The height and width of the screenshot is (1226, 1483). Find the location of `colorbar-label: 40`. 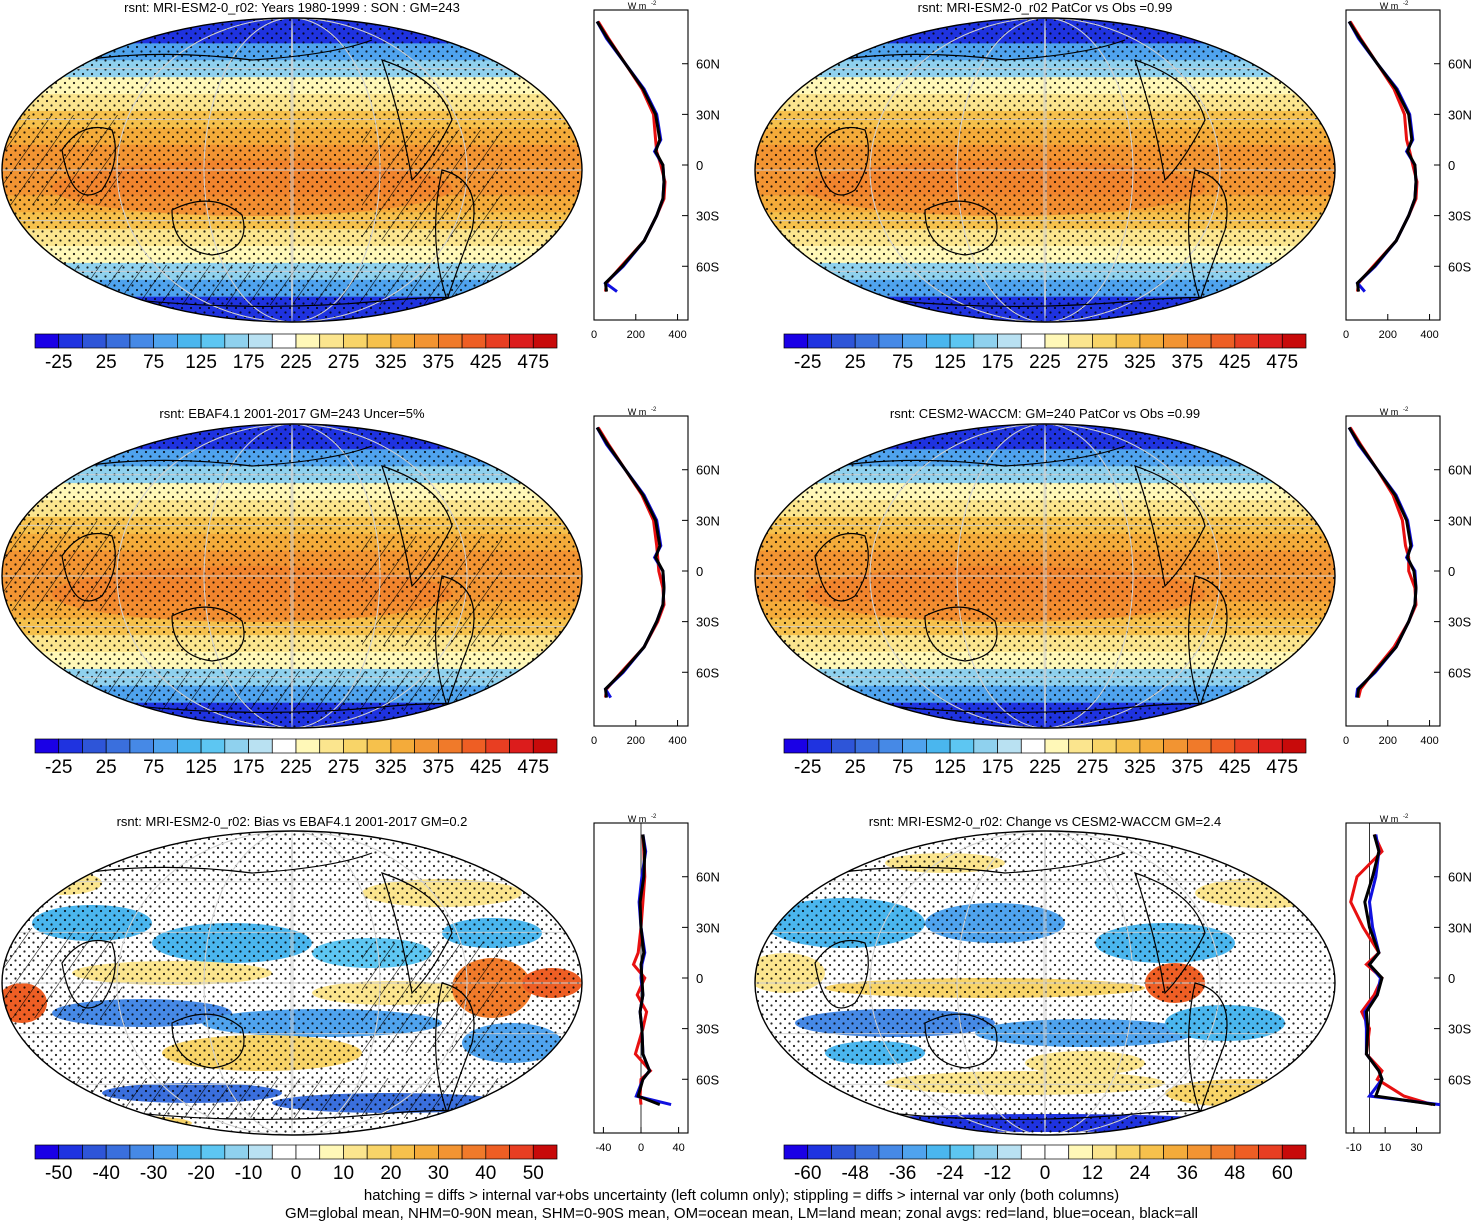

colorbar-label: 40 is located at coordinates (485, 1173).